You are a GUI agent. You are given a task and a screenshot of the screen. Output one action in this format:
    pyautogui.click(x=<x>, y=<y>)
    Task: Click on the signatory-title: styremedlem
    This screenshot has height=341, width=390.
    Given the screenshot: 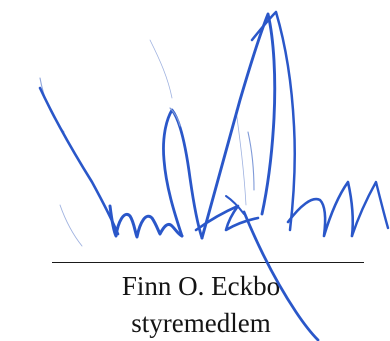 What is the action you would take?
    pyautogui.click(x=201, y=323)
    